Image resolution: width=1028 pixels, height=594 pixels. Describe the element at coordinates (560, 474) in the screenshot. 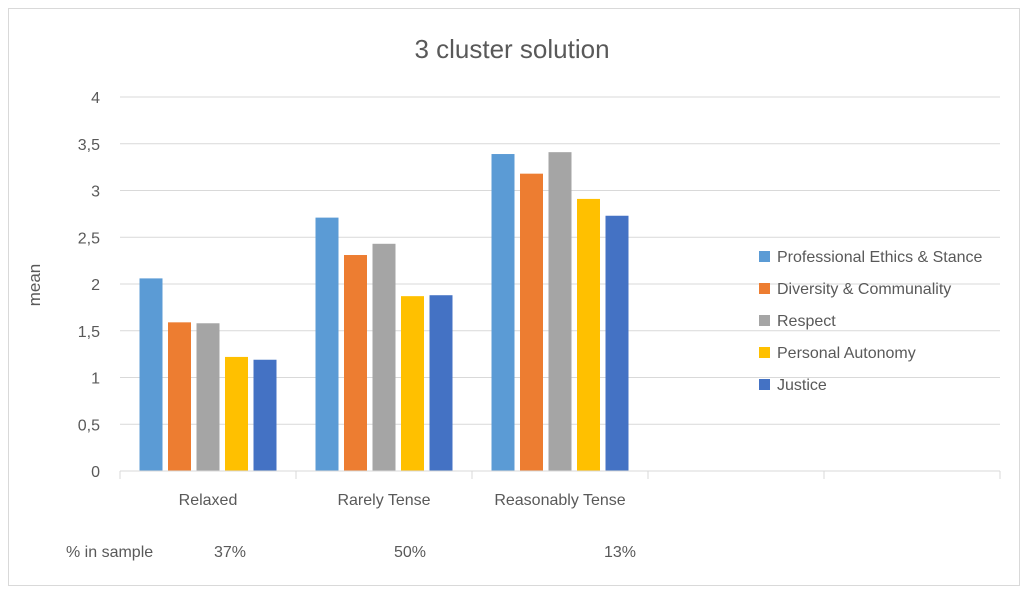

I see `x-axis` at that location.